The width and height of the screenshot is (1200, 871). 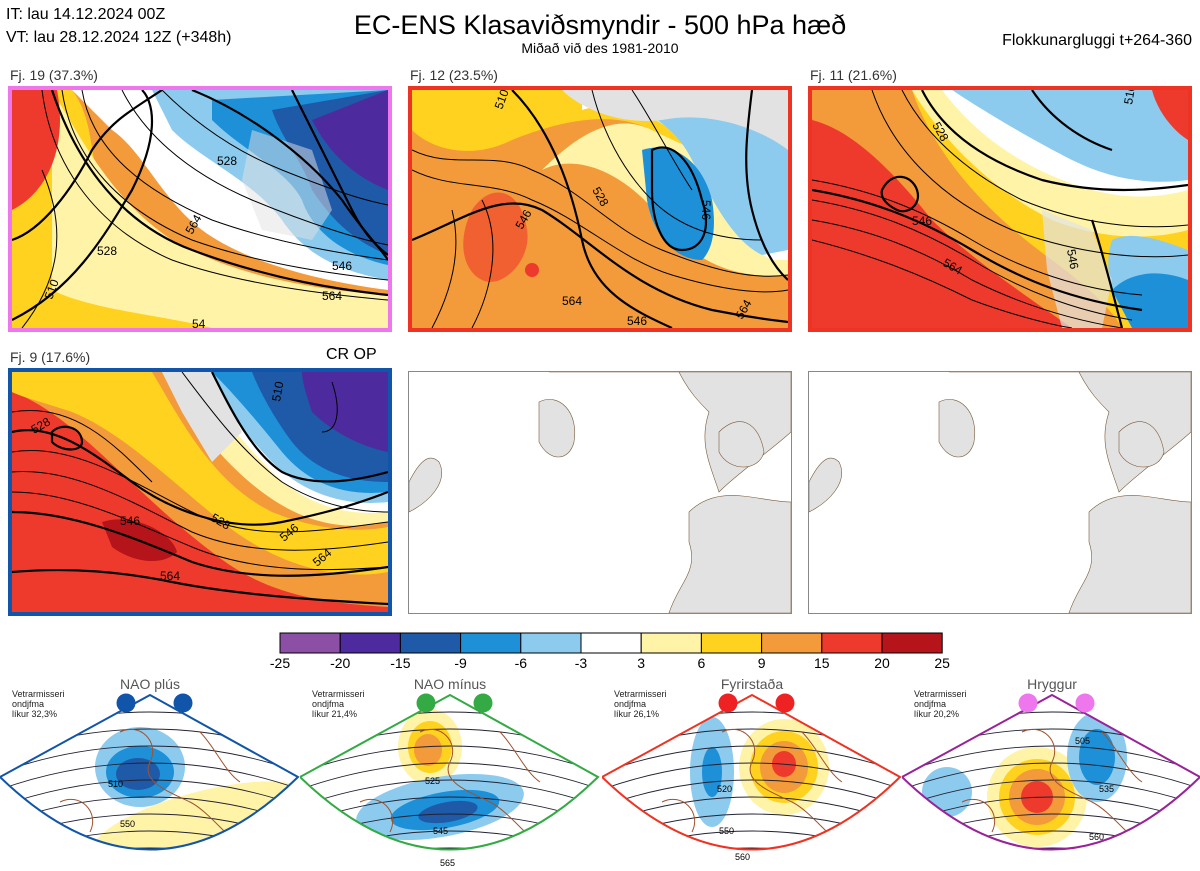 I want to click on cluster-map-2-chart: 528 546 546 564 546 564 510, so click(x=600, y=209).